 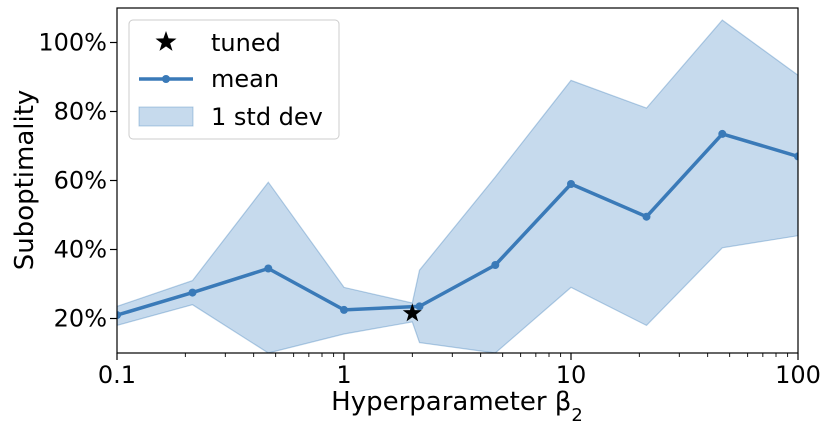 What do you see at coordinates (246, 43) in the screenshot?
I see `legend-label-tuned: tuned` at bounding box center [246, 43].